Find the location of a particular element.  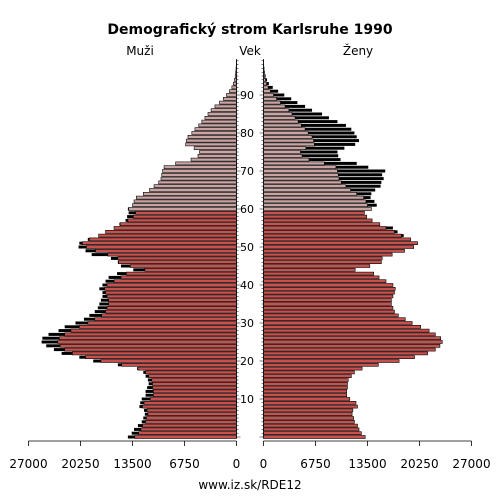

age-tick-label: 50 is located at coordinates (247, 247).